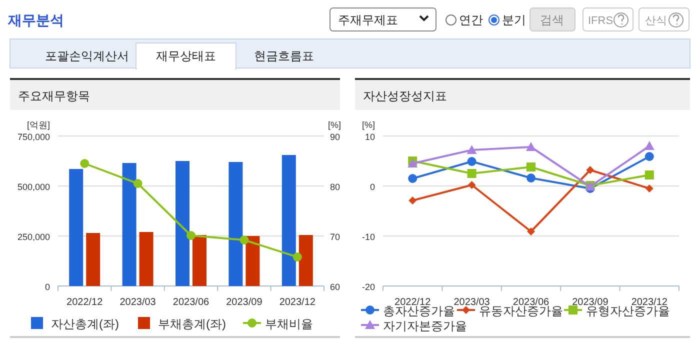 Image resolution: width=697 pixels, height=342 pixels. What do you see at coordinates (297, 302) in the screenshot?
I see `x-tick-label: 2023/12` at bounding box center [297, 302].